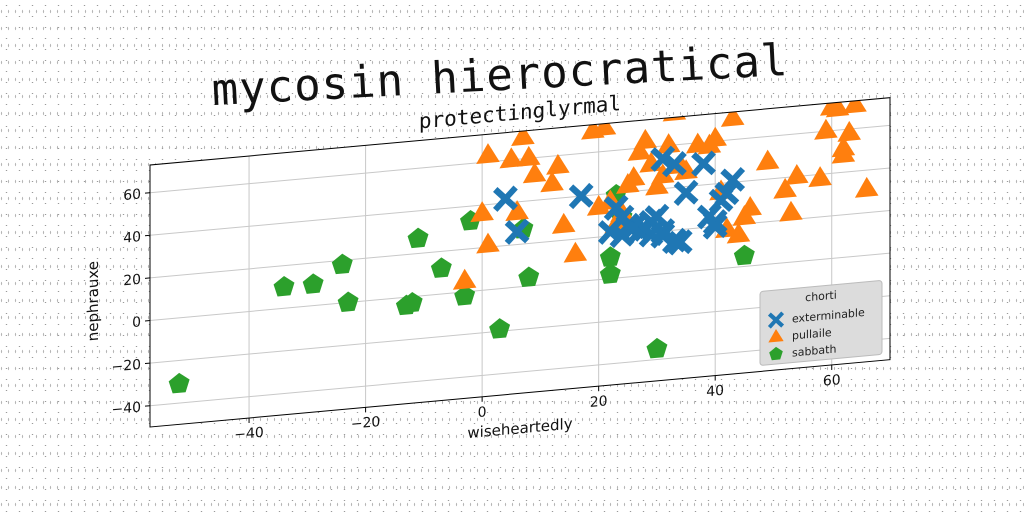  What do you see at coordinates (832, 381) in the screenshot?
I see `x-tick-label: 60` at bounding box center [832, 381].